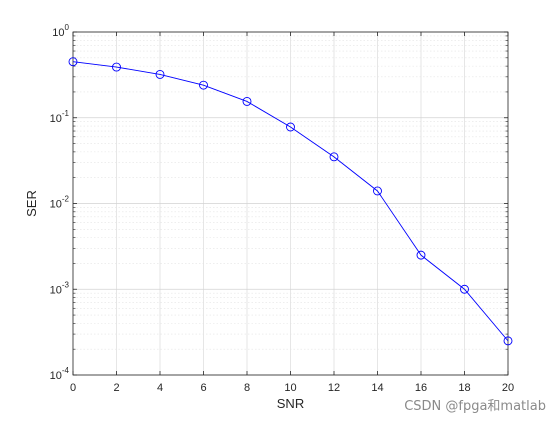 This screenshot has width=560, height=425. I want to click on x-tick-label: 16, so click(421, 388).